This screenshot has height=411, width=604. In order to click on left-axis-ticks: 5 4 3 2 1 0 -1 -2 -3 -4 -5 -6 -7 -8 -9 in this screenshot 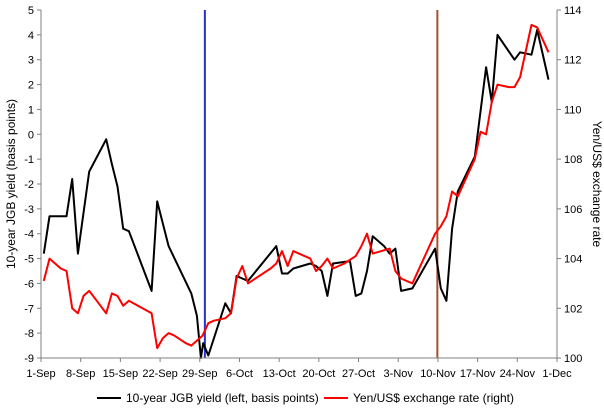, I will do `click(32, 185)`.